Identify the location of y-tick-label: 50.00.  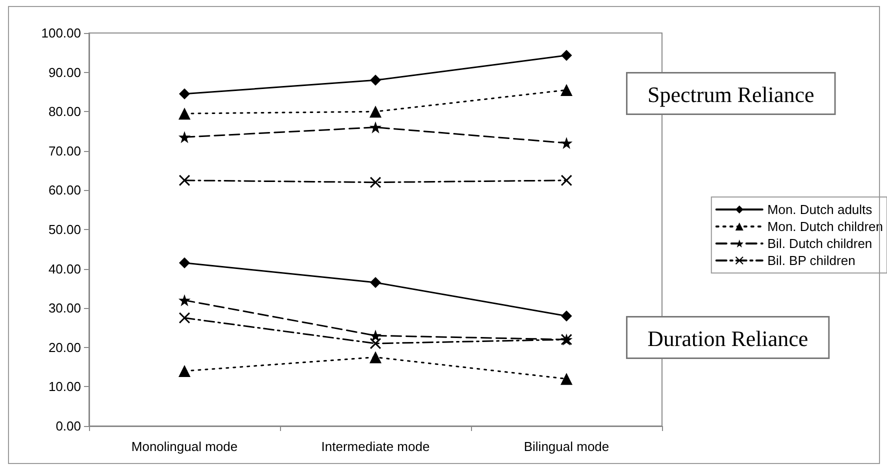
(64, 229).